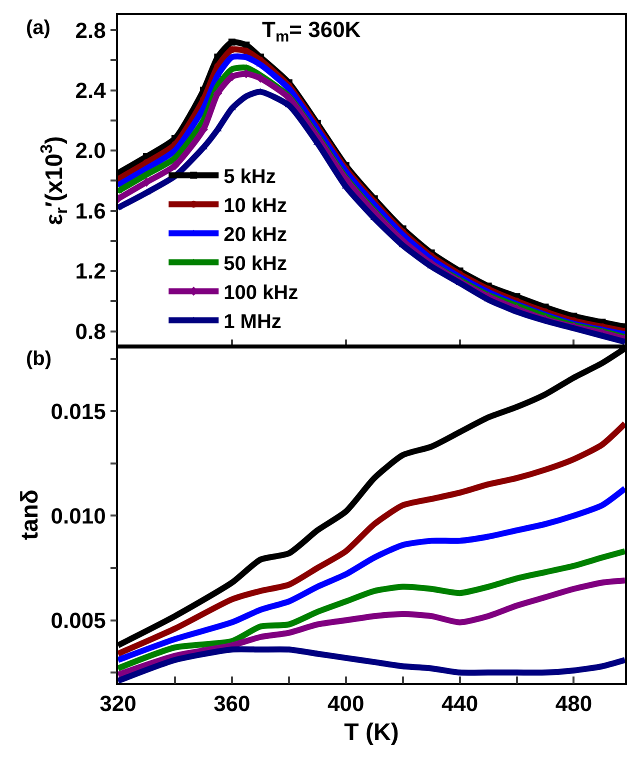  I want to click on x-tick-label: 400, so click(346, 703).